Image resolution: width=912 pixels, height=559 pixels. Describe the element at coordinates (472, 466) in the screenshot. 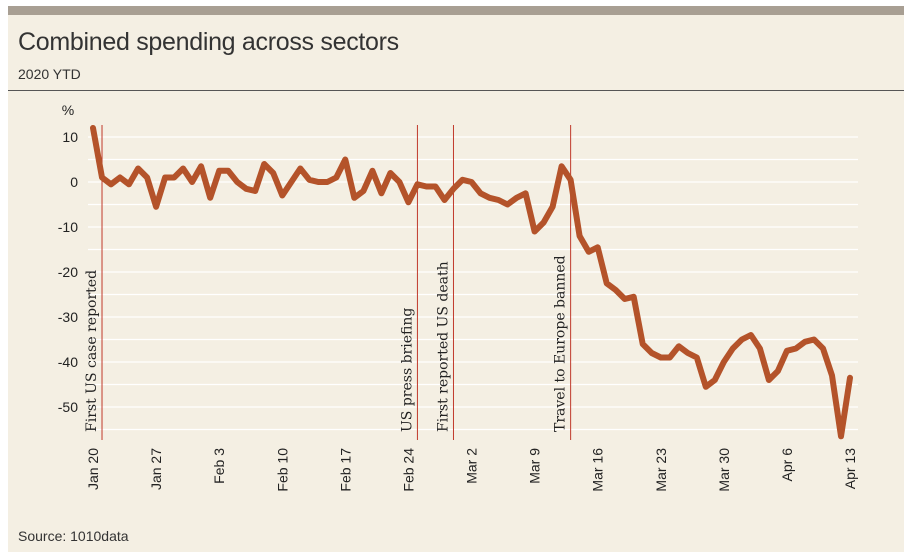

I see `x-tick-label: Mar 2` at that location.